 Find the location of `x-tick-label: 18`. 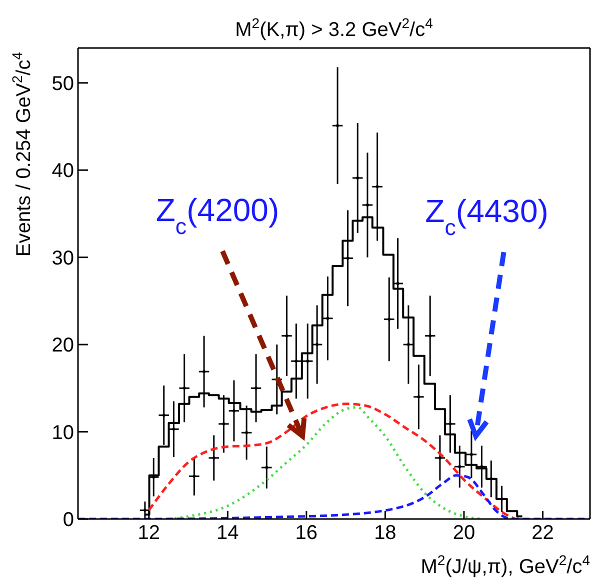

x-tick-label: 18 is located at coordinates (385, 533).